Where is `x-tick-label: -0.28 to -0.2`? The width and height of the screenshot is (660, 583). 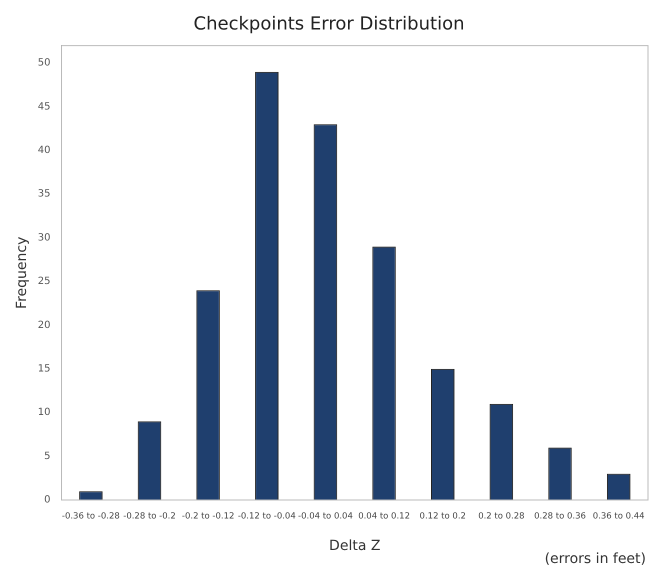
x-tick-label: -0.28 to -0.2 is located at coordinates (149, 516).